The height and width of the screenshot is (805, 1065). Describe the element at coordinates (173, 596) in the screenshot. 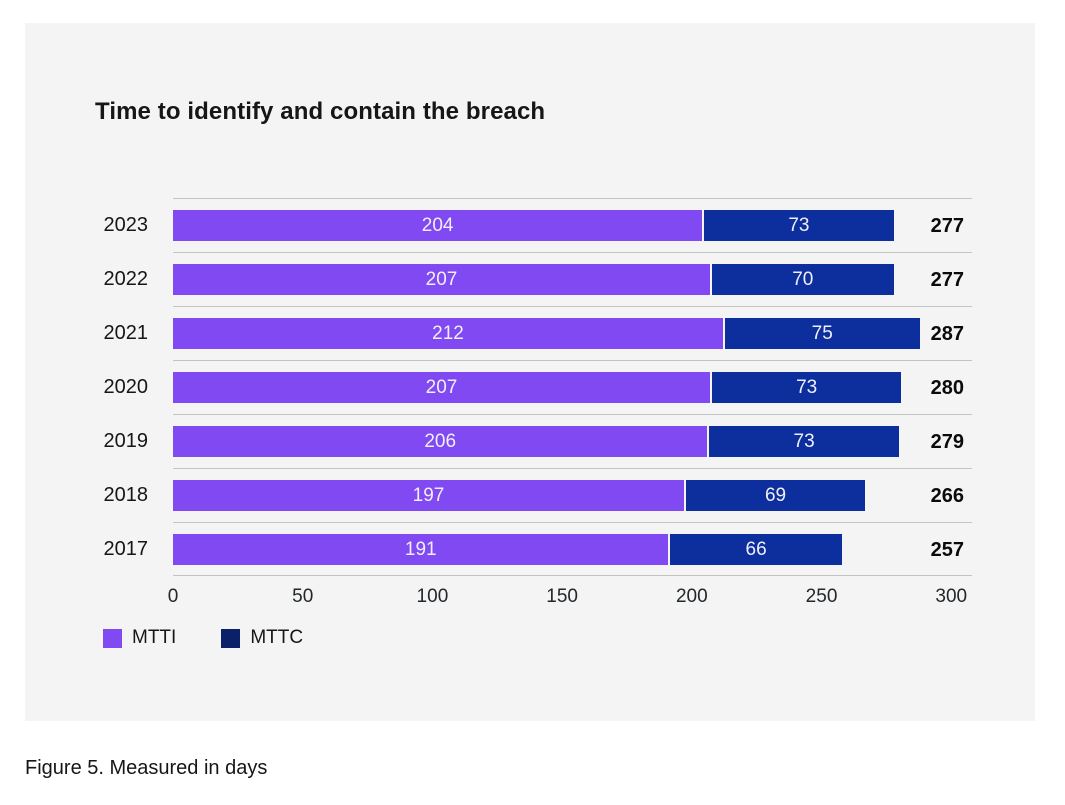

I see `x-axis-tick-label: 0` at that location.